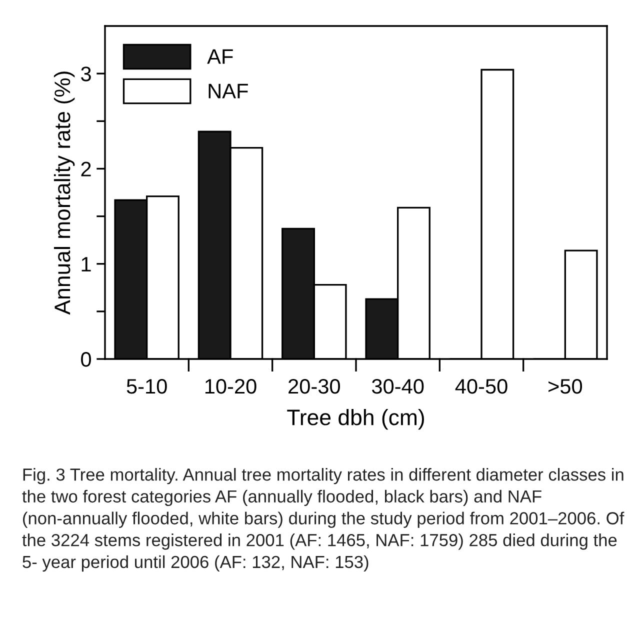 This screenshot has width=627, height=624. I want to click on legend-label: NAF, so click(228, 91).